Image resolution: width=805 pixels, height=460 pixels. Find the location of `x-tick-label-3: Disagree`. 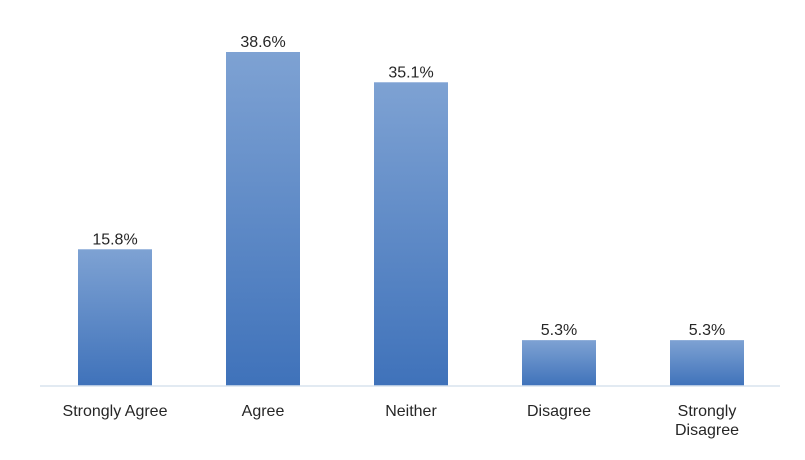

x-tick-label-3: Disagree is located at coordinates (559, 411).